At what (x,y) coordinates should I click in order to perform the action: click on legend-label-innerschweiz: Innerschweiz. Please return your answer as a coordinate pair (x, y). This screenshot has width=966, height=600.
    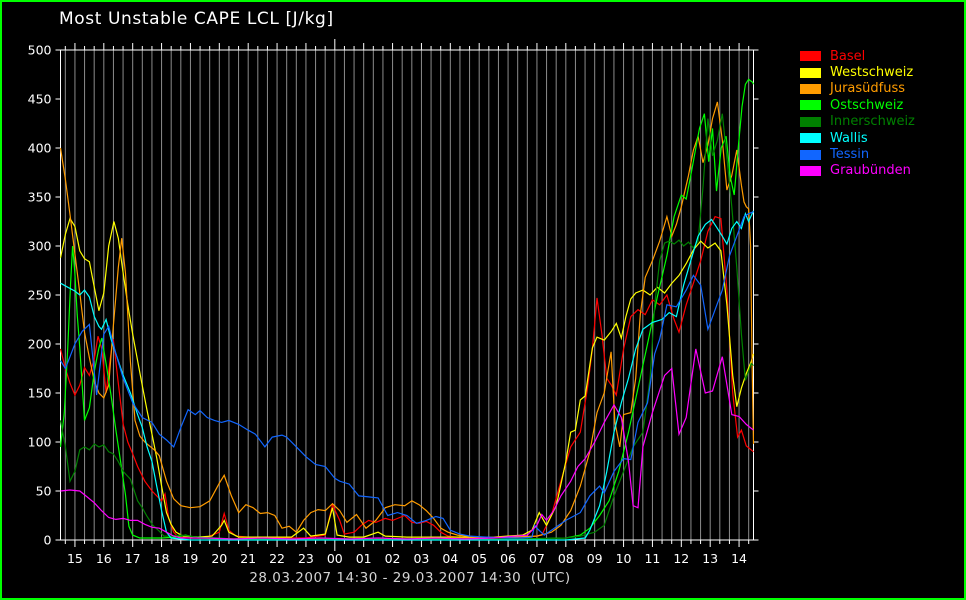
    Looking at the image, I should click on (872, 122).